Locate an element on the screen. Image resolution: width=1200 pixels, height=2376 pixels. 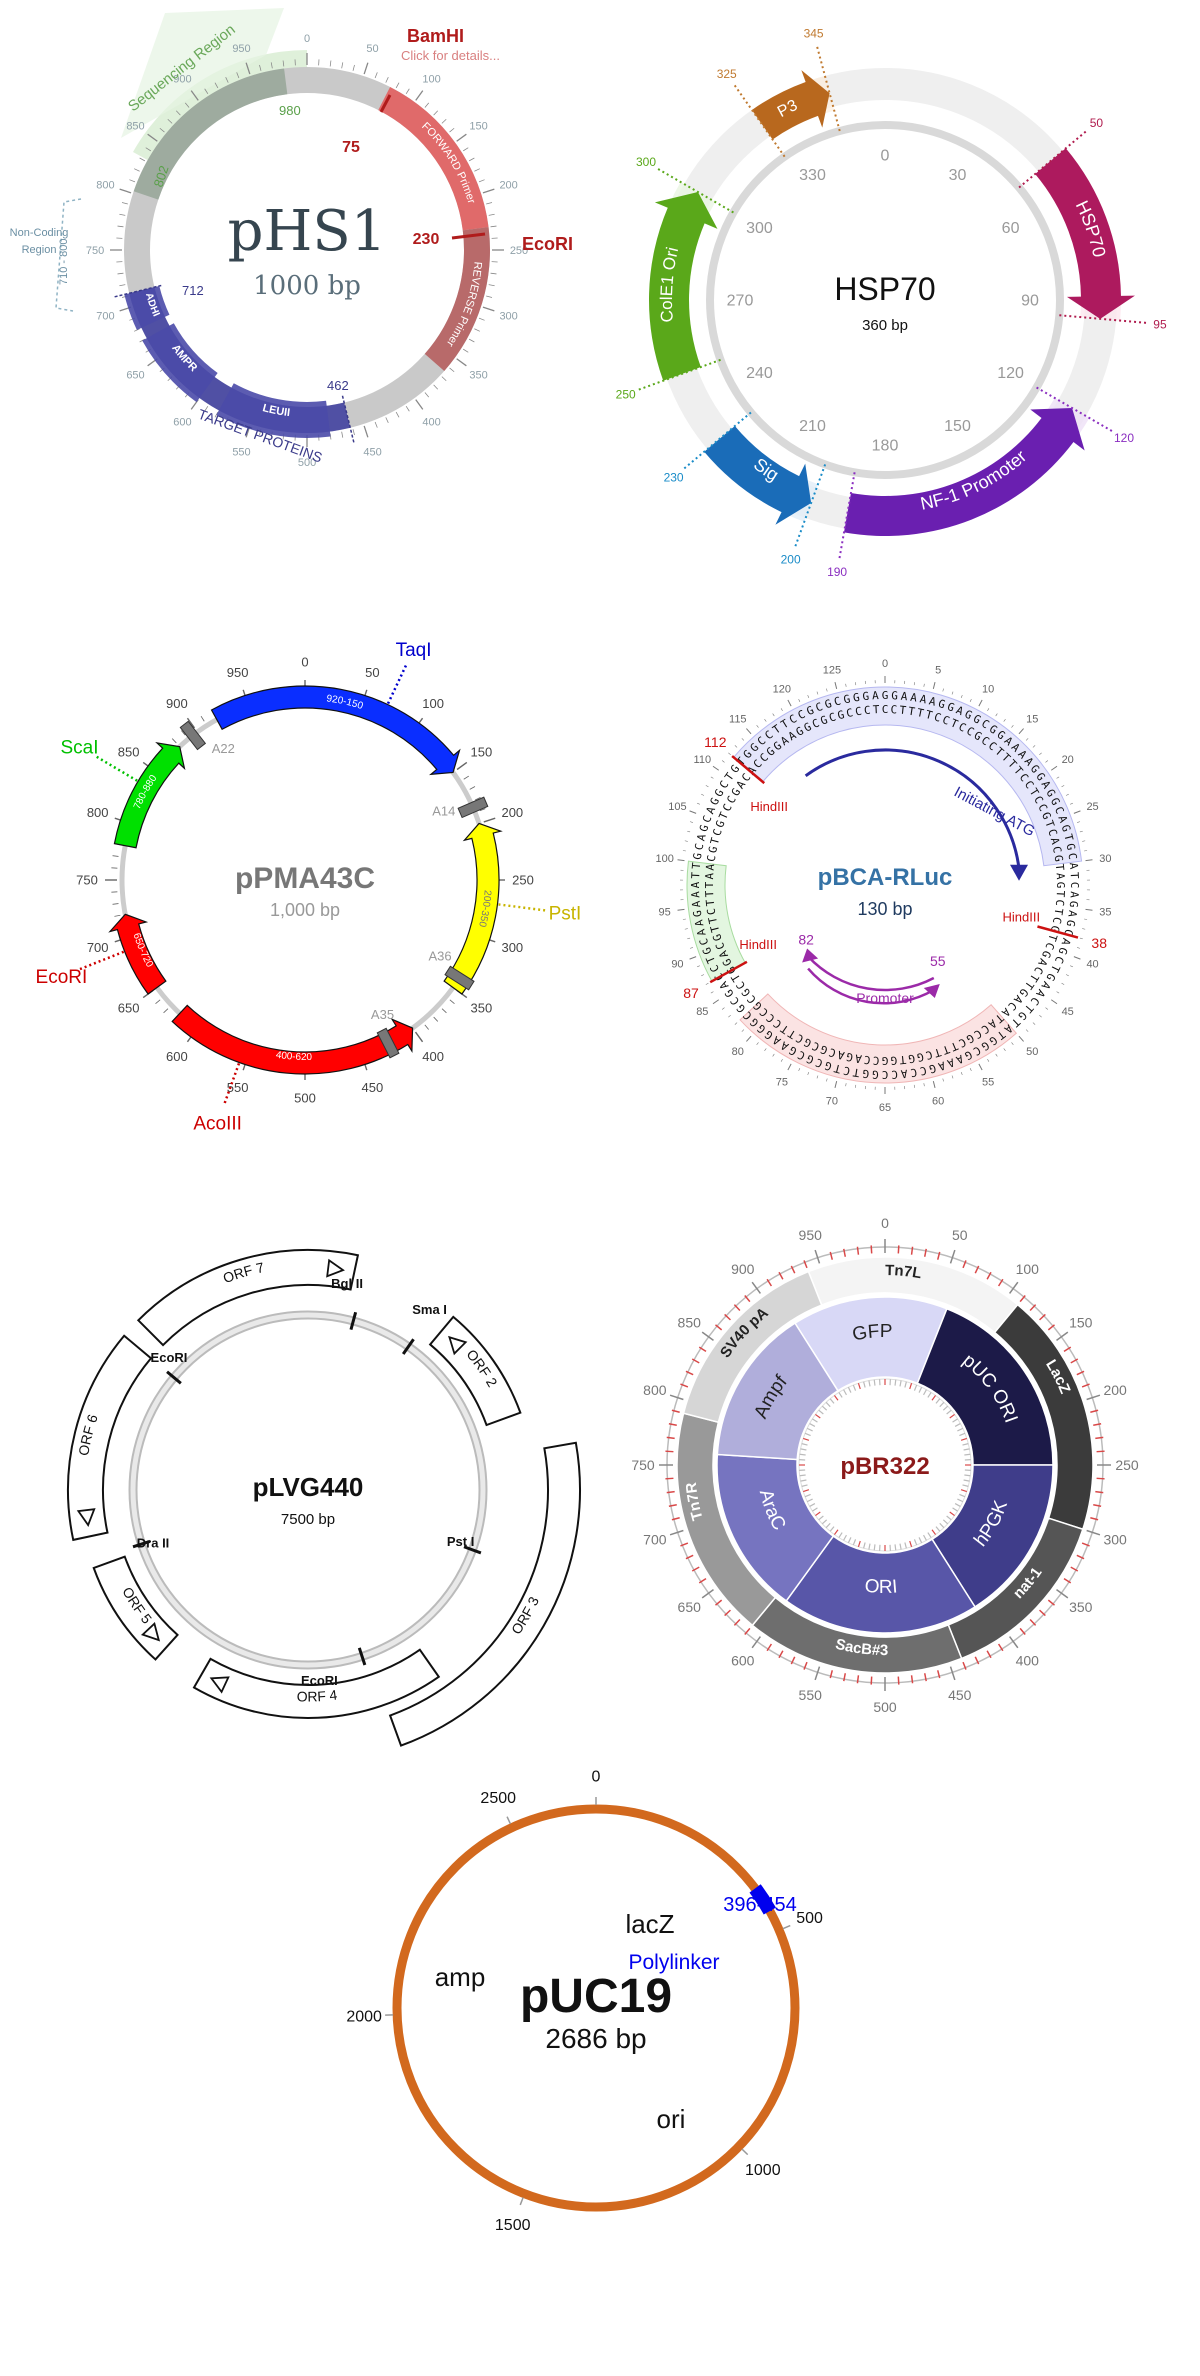
ampr-segment is located at coordinates (180, 363).